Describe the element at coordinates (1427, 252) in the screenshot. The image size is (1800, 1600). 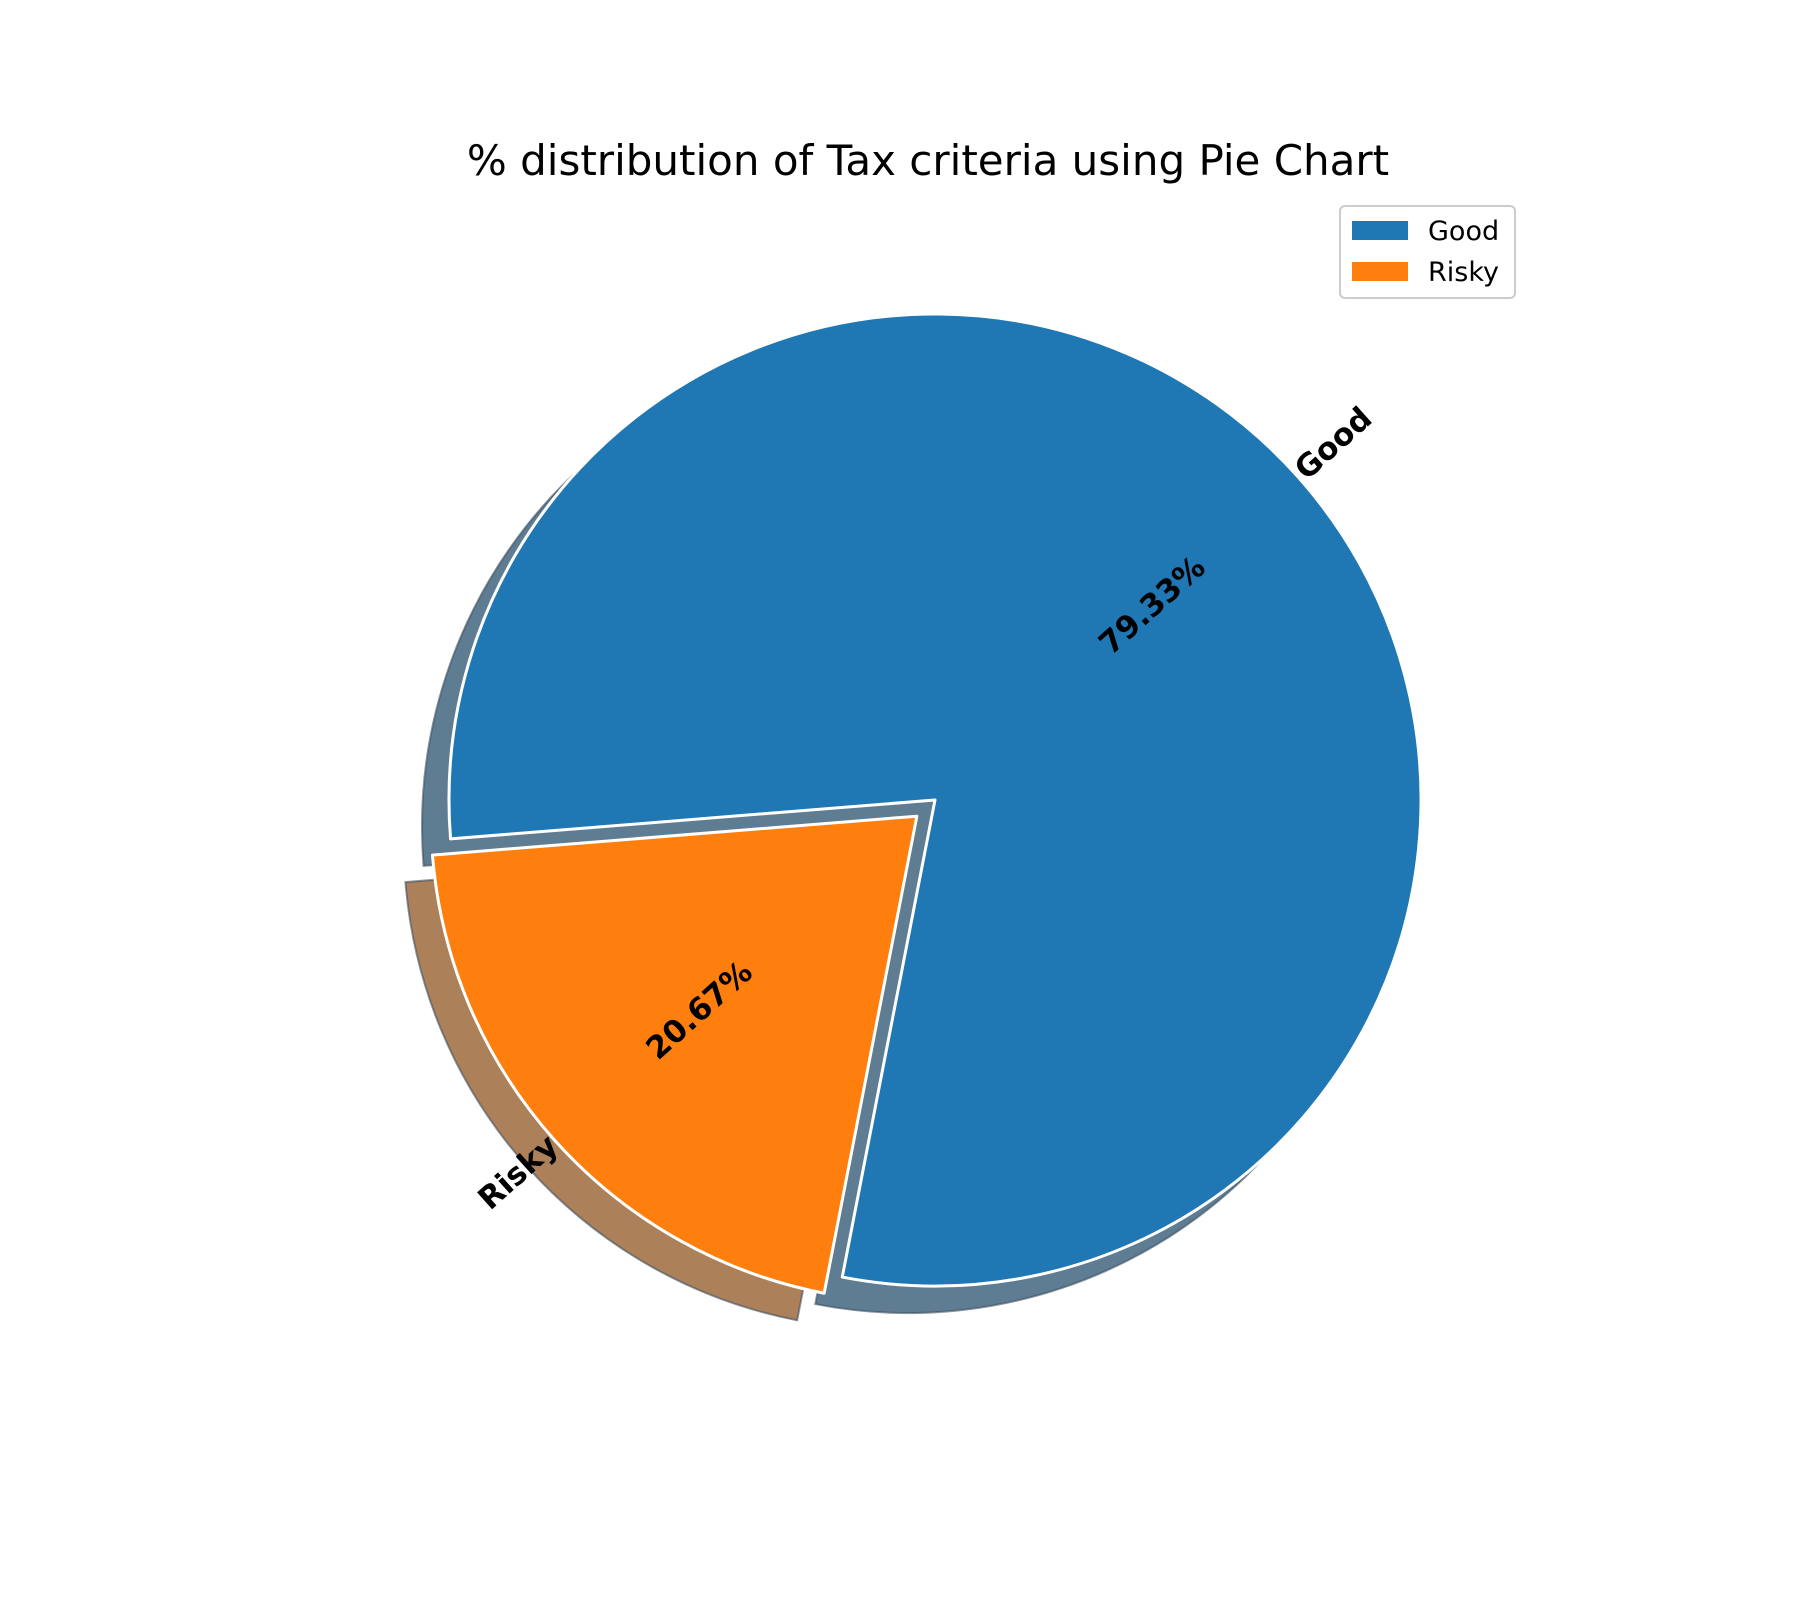
I see `legend: Good Risky` at that location.